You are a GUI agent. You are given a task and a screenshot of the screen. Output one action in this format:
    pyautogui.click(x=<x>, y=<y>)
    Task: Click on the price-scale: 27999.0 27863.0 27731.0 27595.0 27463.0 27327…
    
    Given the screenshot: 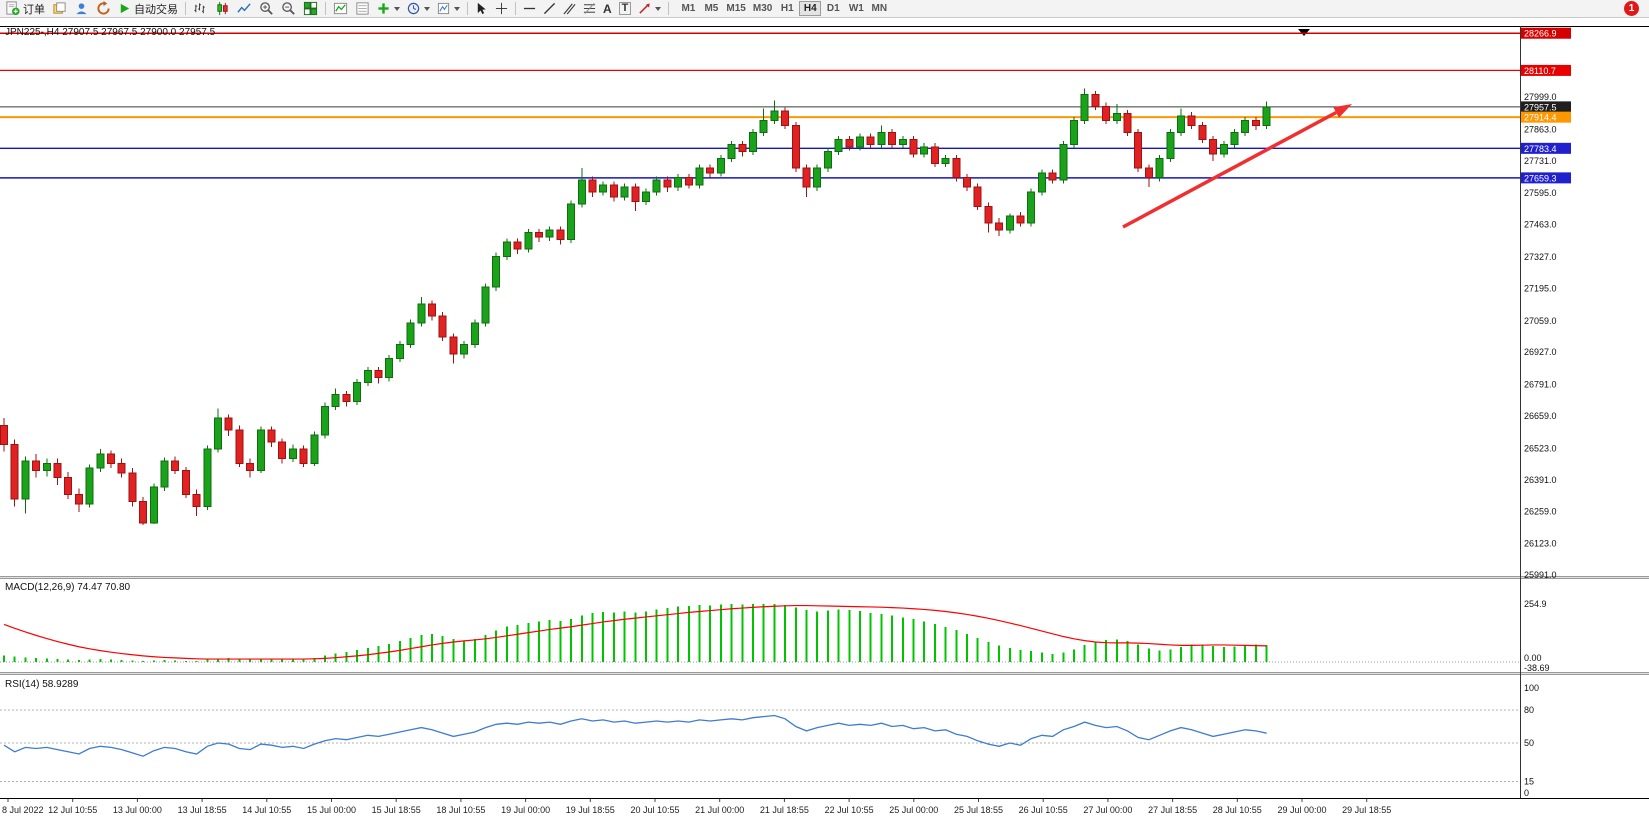 What is the action you would take?
    pyautogui.click(x=1546, y=412)
    